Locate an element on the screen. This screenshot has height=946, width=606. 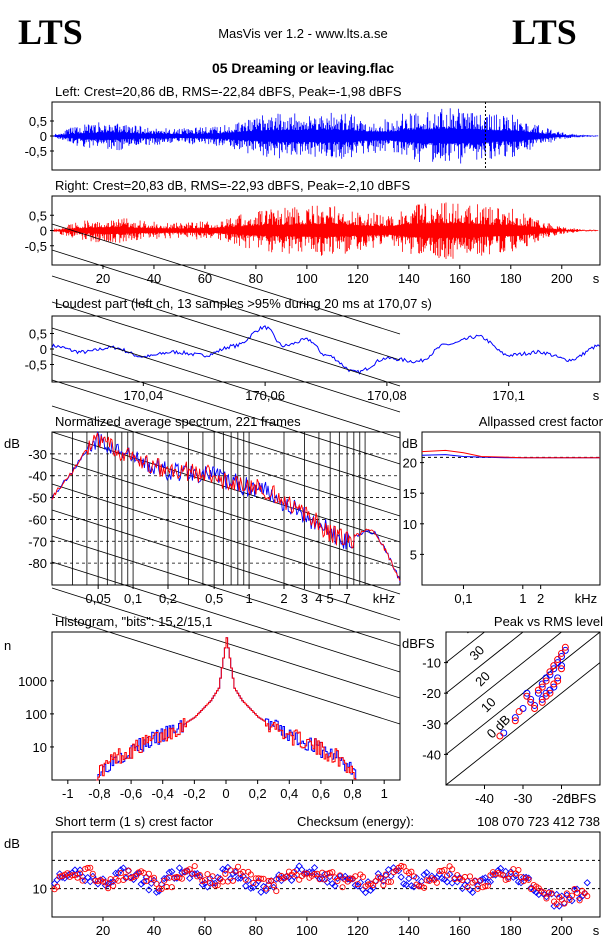
allpassed-crest-panel: Allpassed crest factor dB 20 15 10 5 0,1 1 2 kHz is located at coordinates (503, 510).